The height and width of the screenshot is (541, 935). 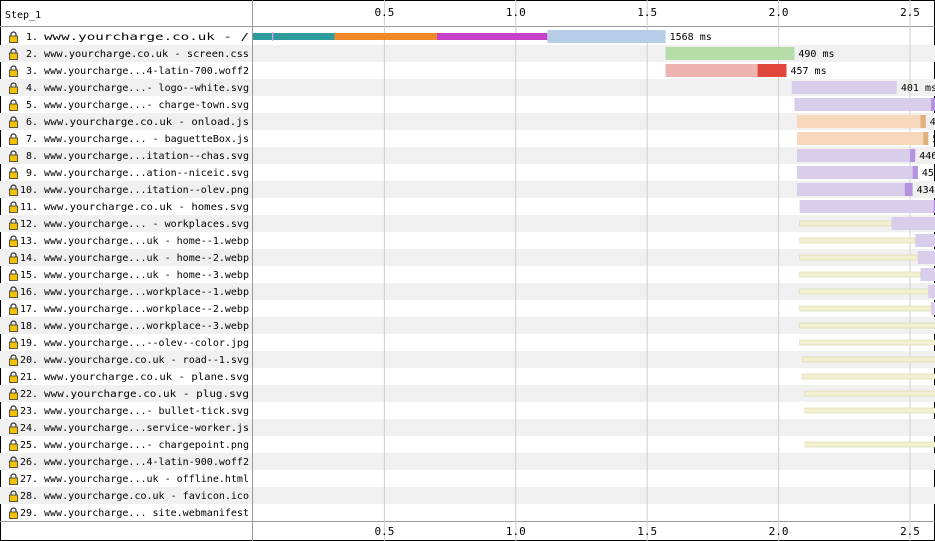 I want to click on request-label: www.yourcharge...uk - home--1.webp, so click(x=146, y=241).